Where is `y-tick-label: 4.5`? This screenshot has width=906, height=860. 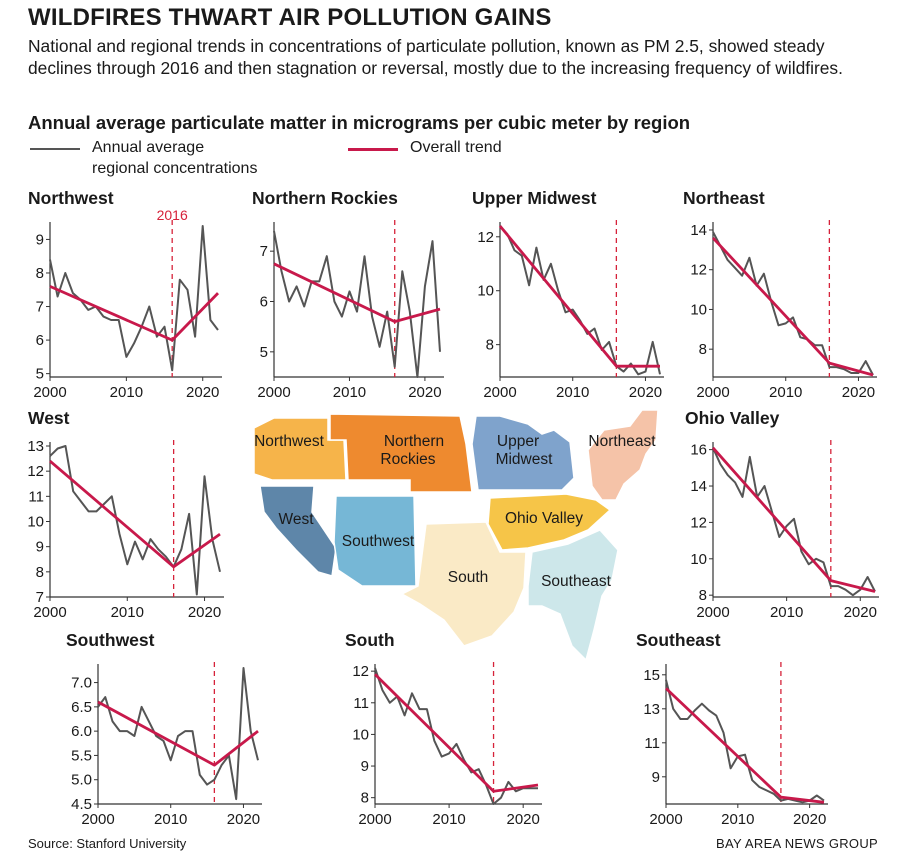 y-tick-label: 4.5 is located at coordinates (81, 804).